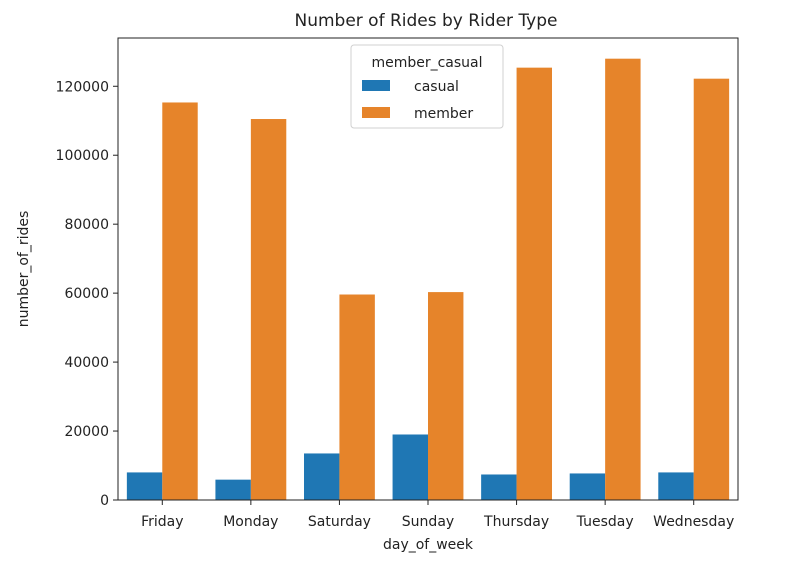 Image resolution: width=791 pixels, height=568 pixels. I want to click on y-tick-label: 80000, so click(86, 225).